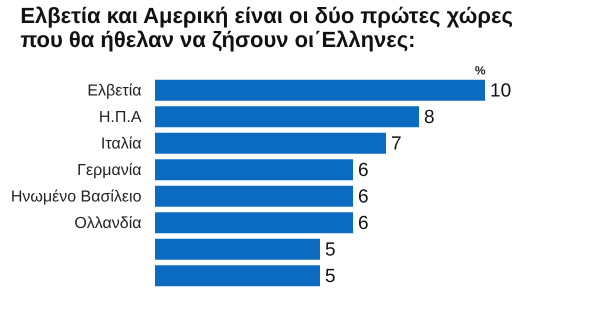  Describe the element at coordinates (120, 117) in the screenshot. I see `y-tick-label: Η.Π.Α` at that location.